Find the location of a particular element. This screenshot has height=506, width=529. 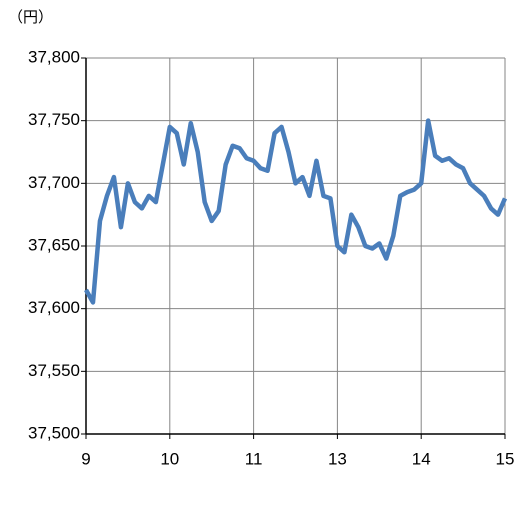

x-tick-label: 9 is located at coordinates (85, 458).